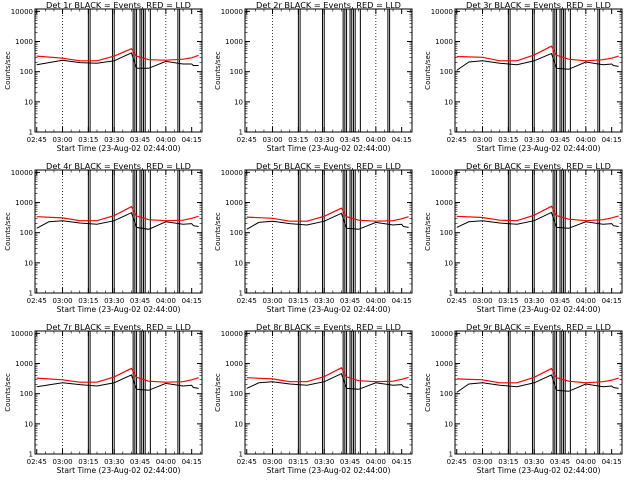 The image size is (640, 480). What do you see at coordinates (118, 327) in the screenshot?
I see `panel-title: Det 7r BLACK = Events, RED = LLD` at bounding box center [118, 327].